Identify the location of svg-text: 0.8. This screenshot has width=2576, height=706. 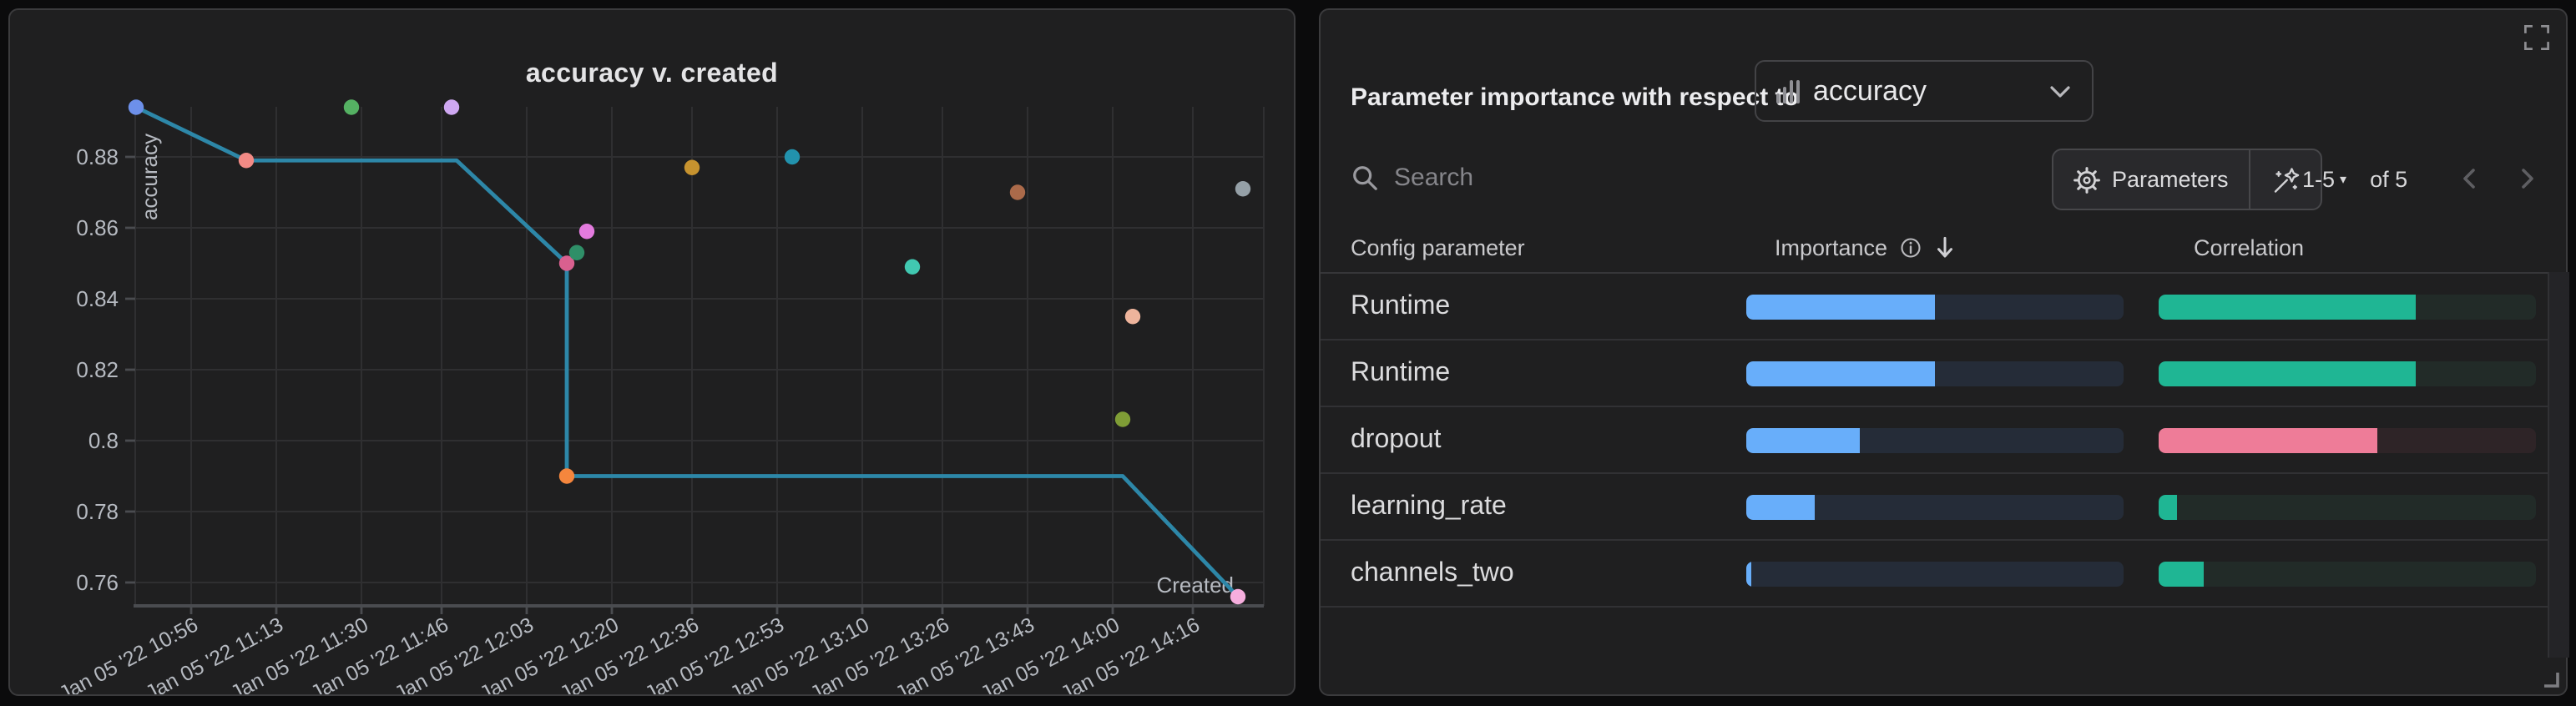
(103, 440).